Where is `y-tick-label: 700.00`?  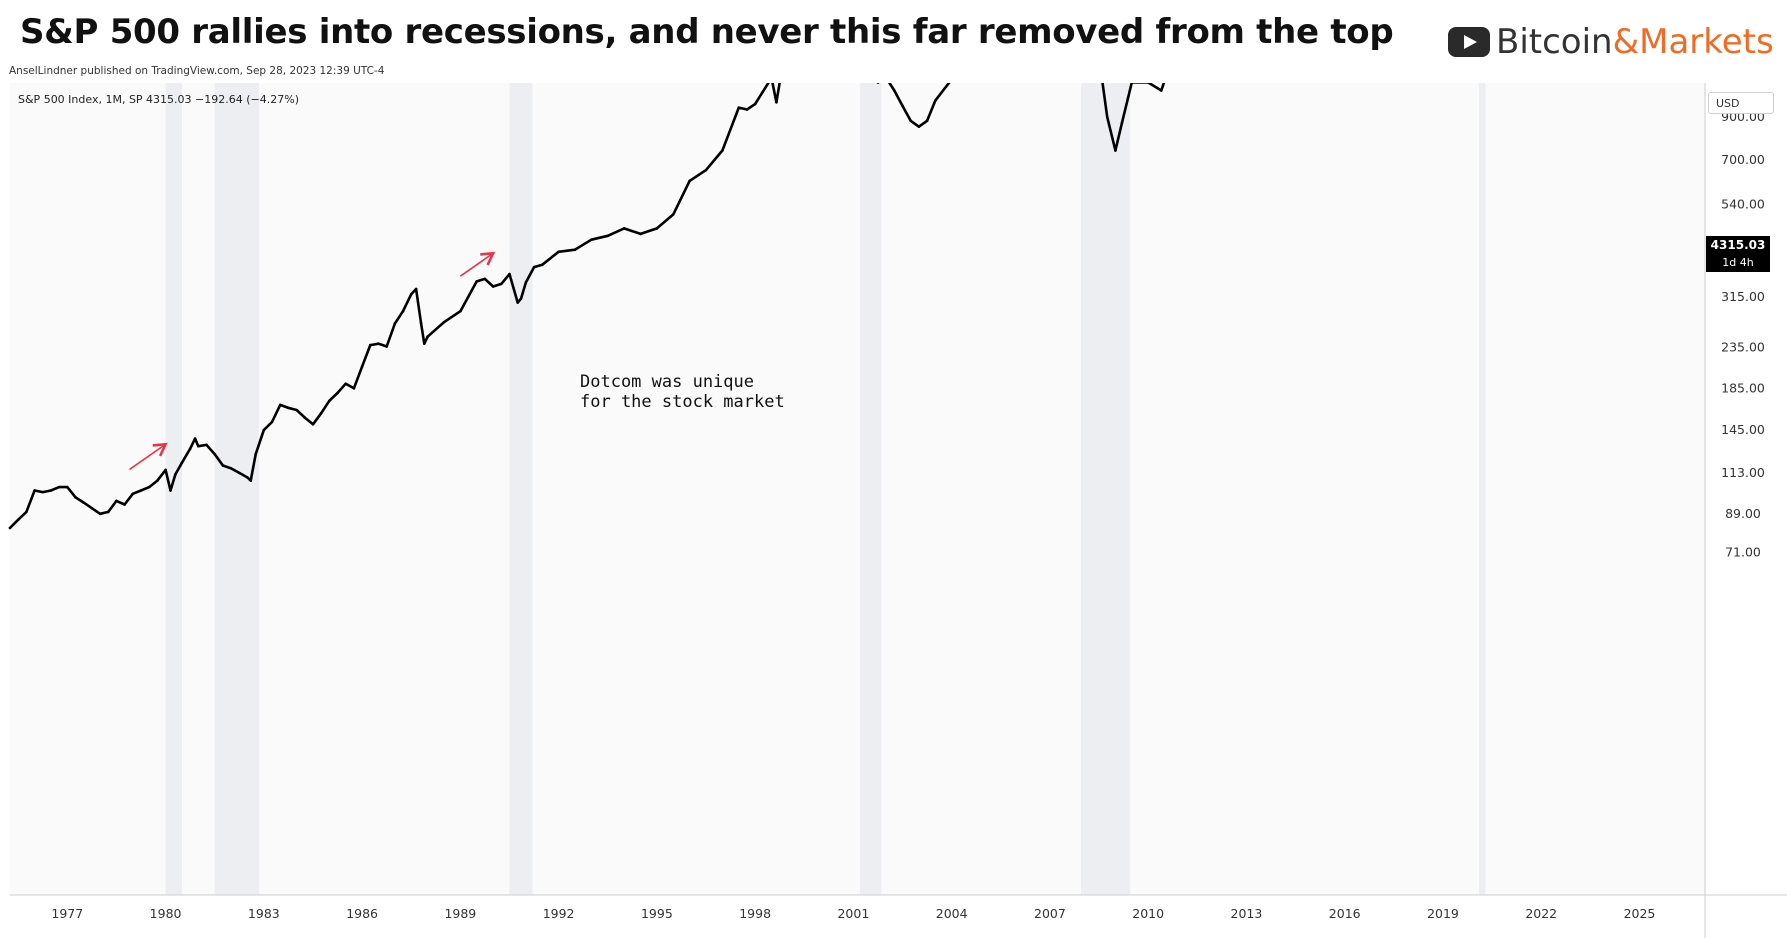
y-tick-label: 700.00 is located at coordinates (1743, 159).